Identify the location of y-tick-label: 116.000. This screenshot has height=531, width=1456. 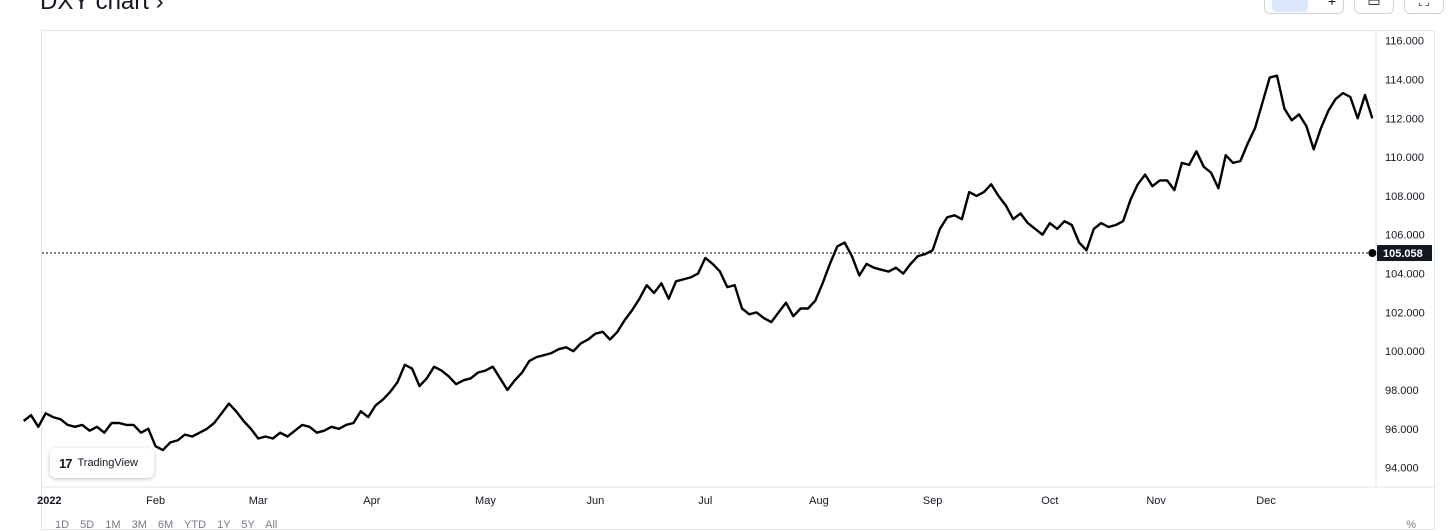
(1404, 42).